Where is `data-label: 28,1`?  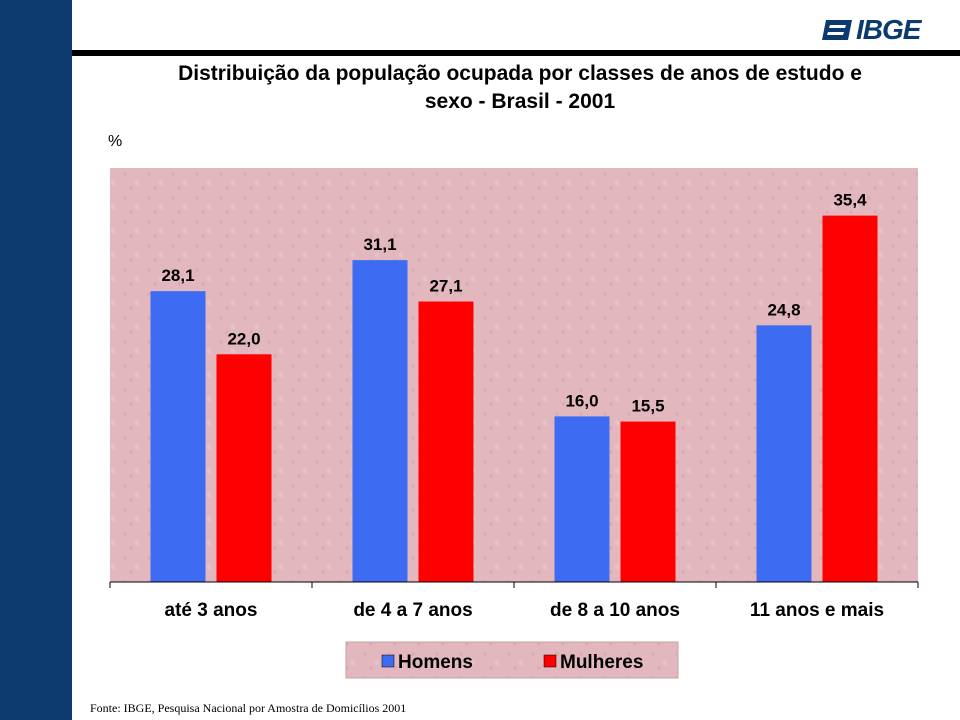 data-label: 28,1 is located at coordinates (177, 275).